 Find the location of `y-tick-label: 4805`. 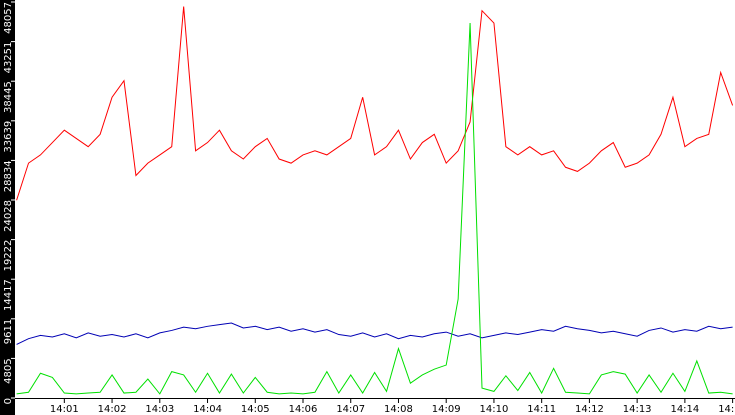

y-tick-label: 4805 is located at coordinates (8, 370).